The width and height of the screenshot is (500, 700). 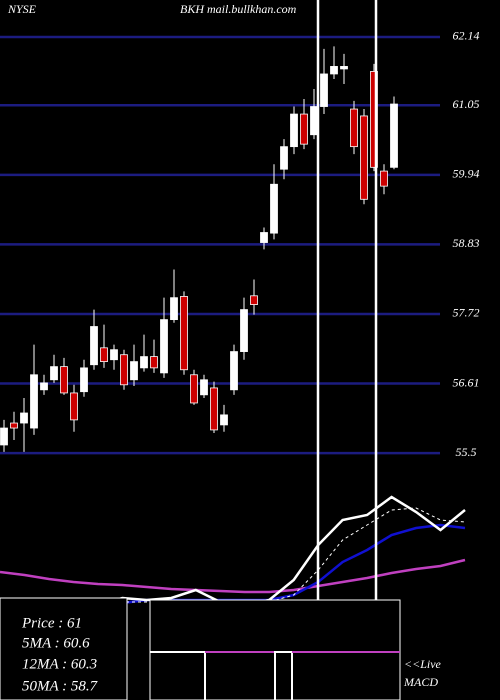 What do you see at coordinates (466, 174) in the screenshot?
I see `y-tick-label: 59.94` at bounding box center [466, 174].